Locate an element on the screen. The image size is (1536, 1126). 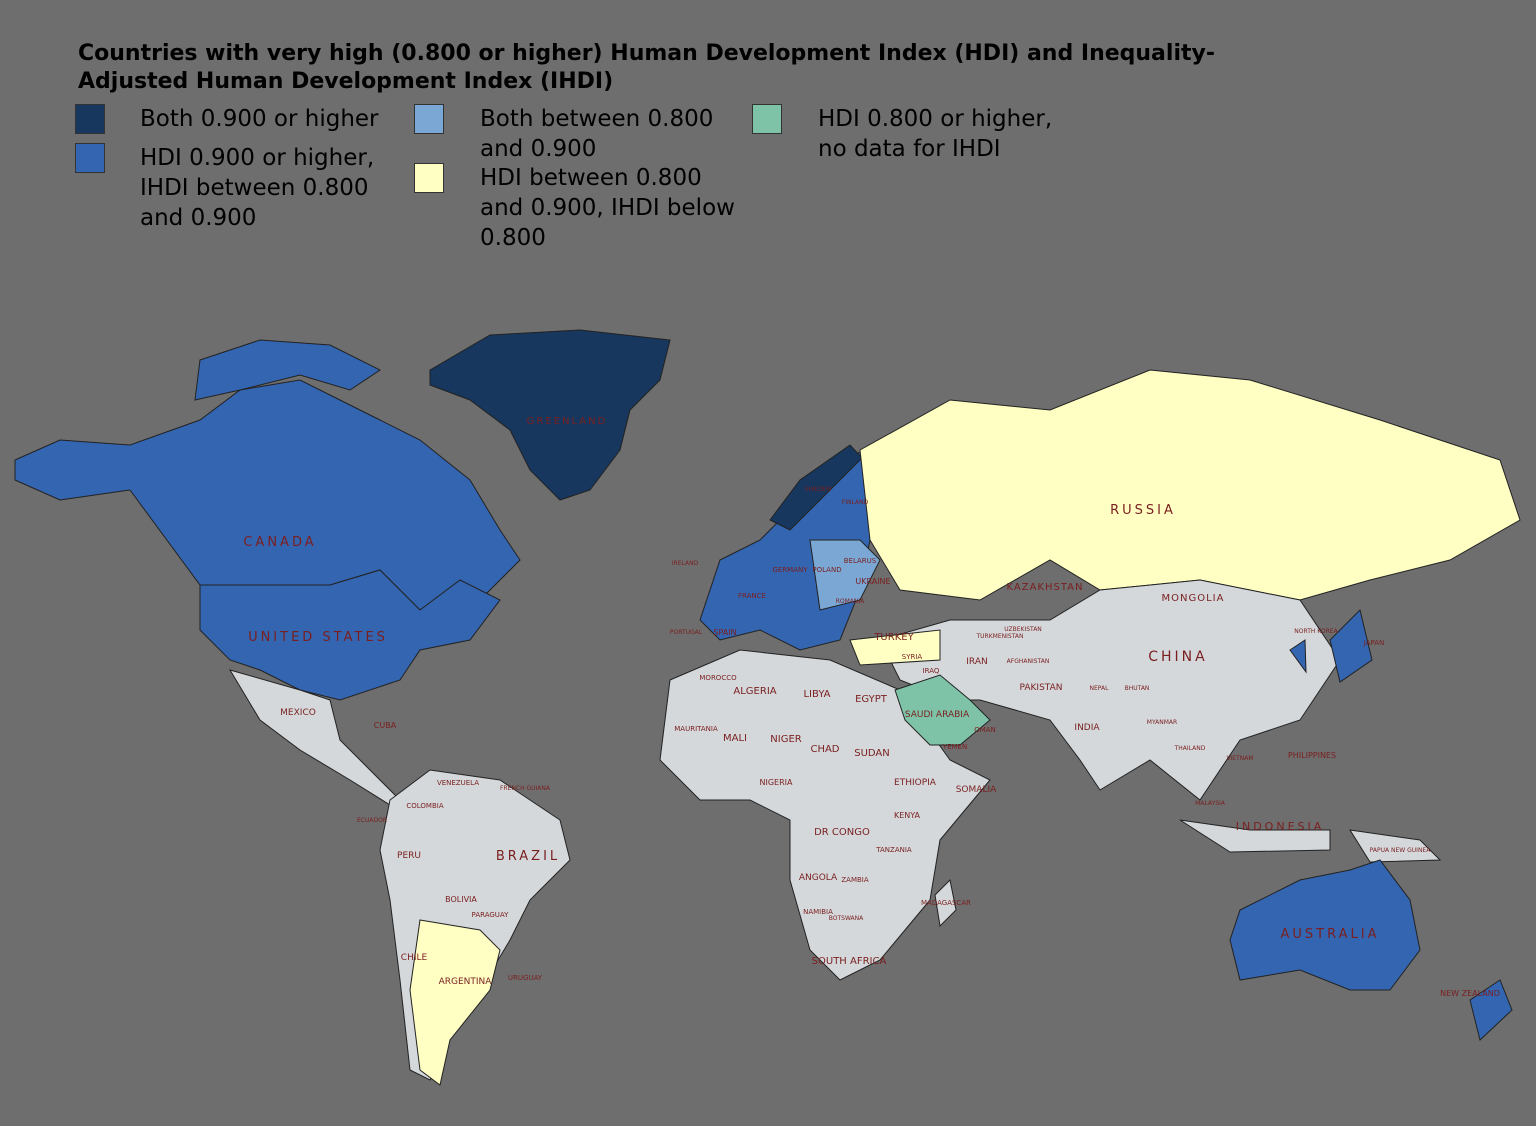
country-label: PARAGUAY is located at coordinates (491, 915).